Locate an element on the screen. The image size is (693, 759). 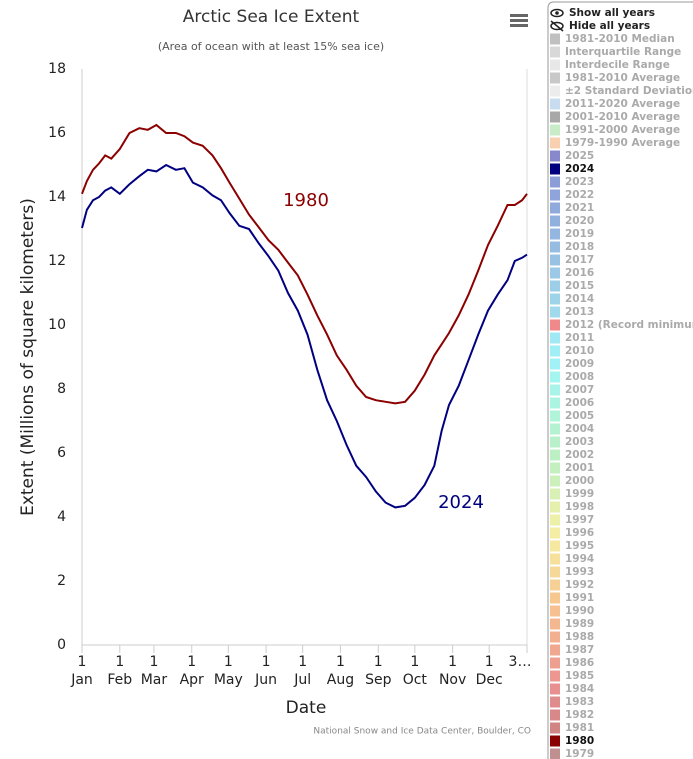
legend-item: 2017 is located at coordinates (579, 260).